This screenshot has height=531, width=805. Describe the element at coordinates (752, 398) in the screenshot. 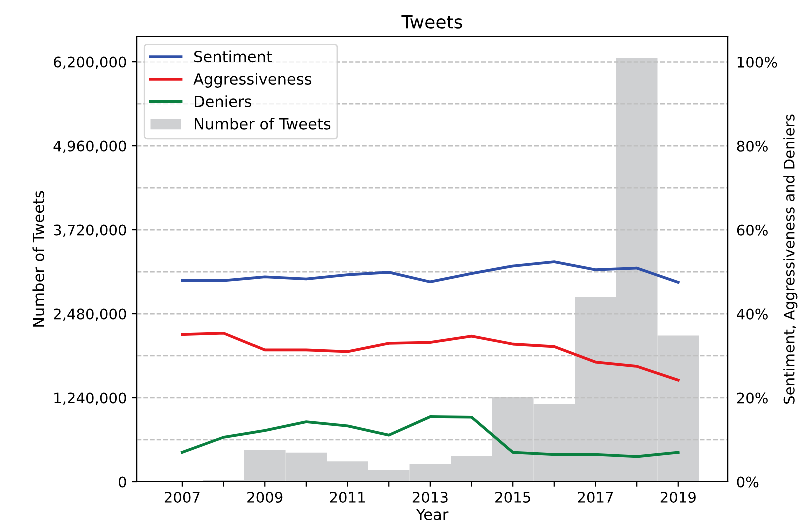

I see `y2-tick-label: 20%` at that location.